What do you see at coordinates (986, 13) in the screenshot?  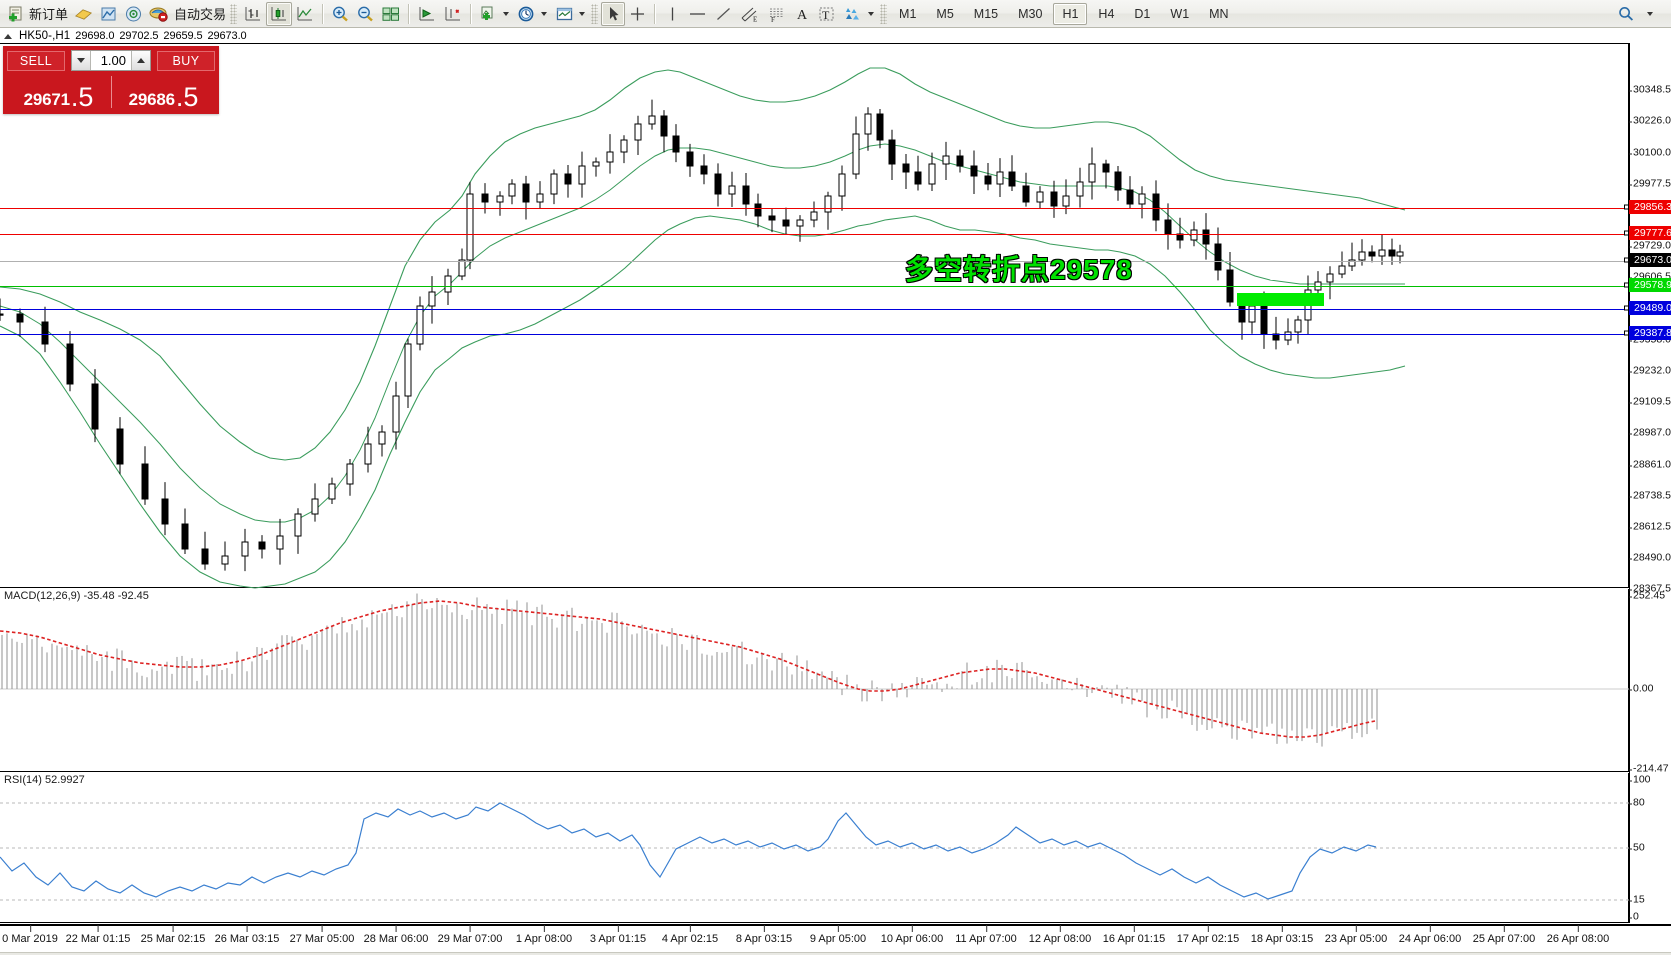 I see `timeframe-m15: M15` at bounding box center [986, 13].